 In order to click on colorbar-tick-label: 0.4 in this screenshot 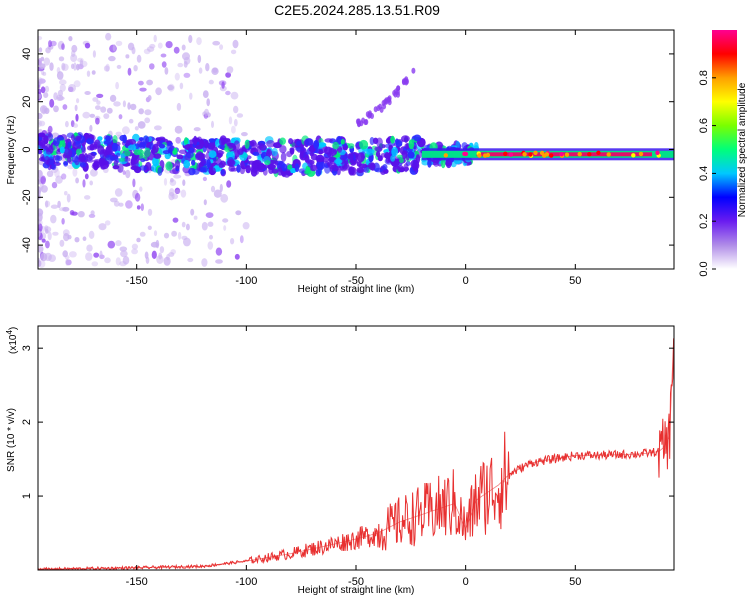, I will do `click(704, 173)`.